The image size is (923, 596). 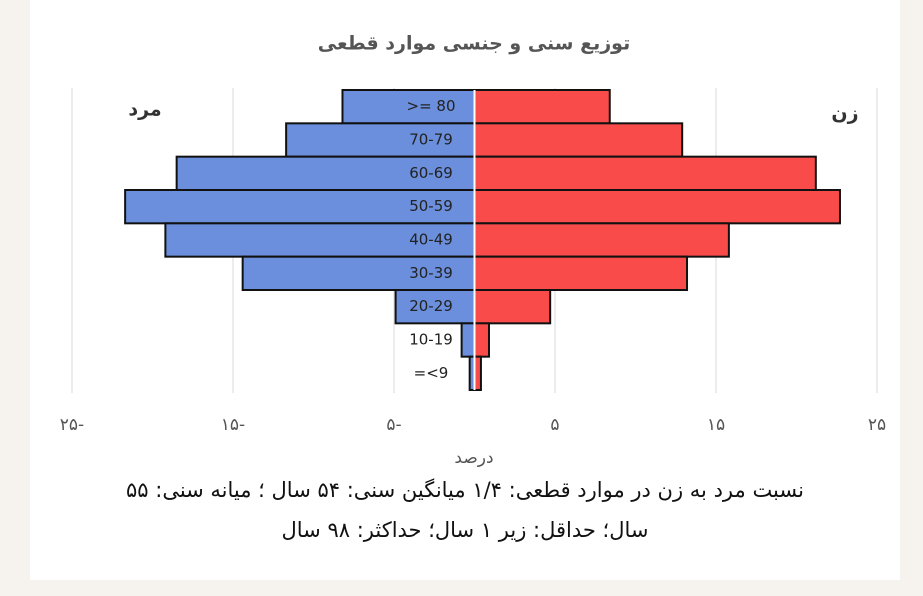 What do you see at coordinates (144, 110) in the screenshot?
I see `legend-label: مرد` at bounding box center [144, 110].